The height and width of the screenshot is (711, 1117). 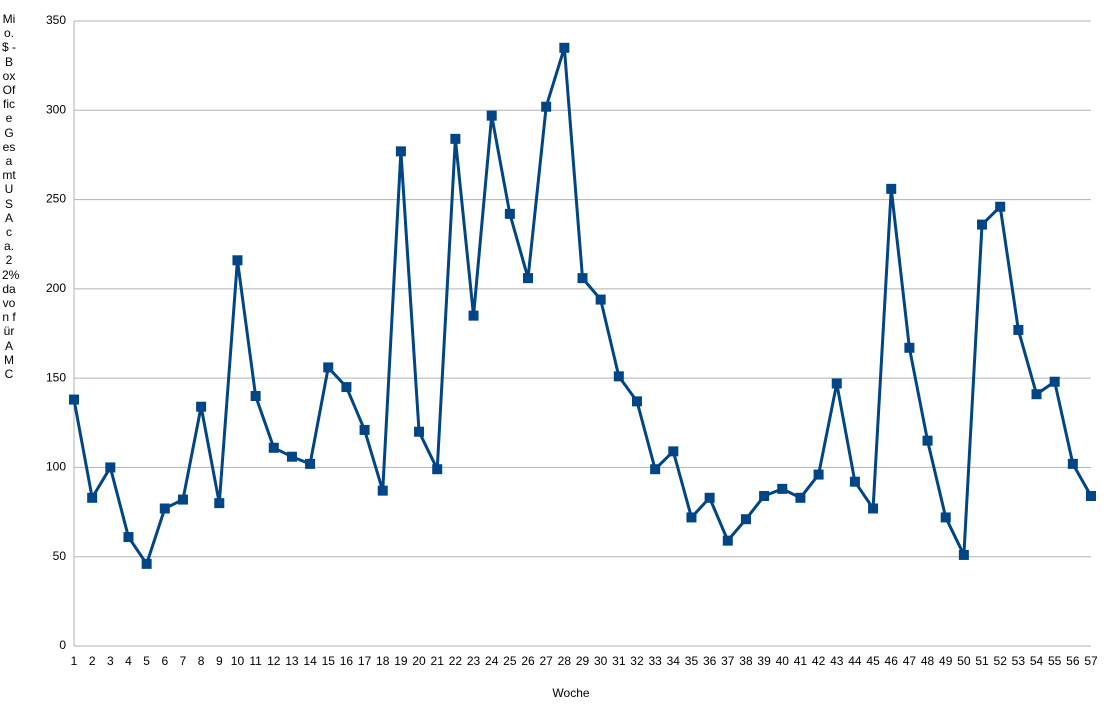 What do you see at coordinates (764, 661) in the screenshot?
I see `x-tick-label: 39` at bounding box center [764, 661].